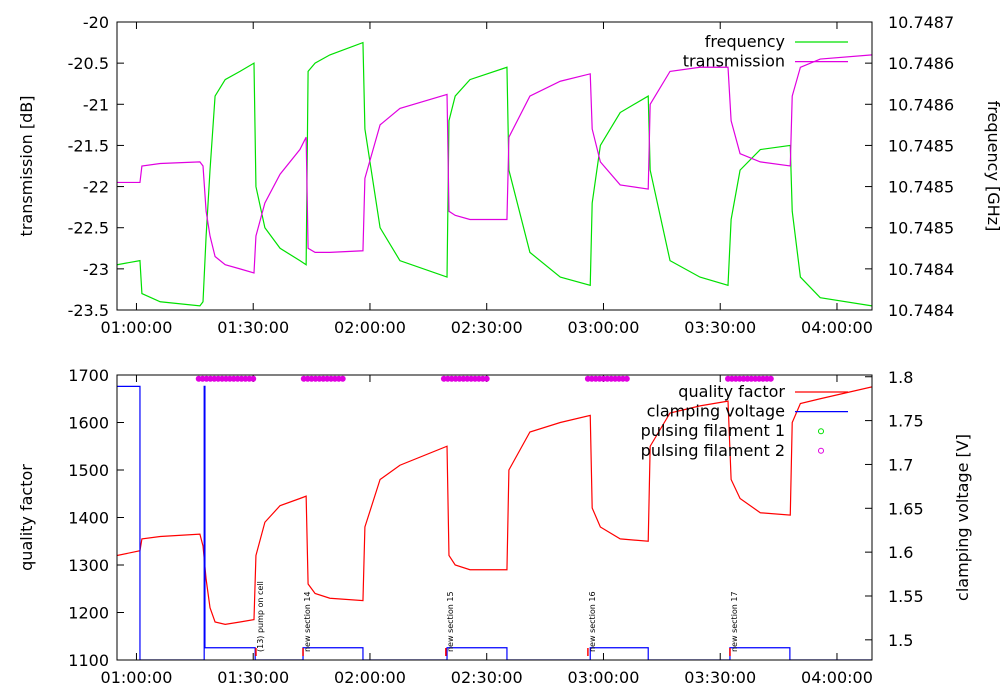 This screenshot has height=700, width=1000. I want to click on annotation: new section 15, so click(450, 621).